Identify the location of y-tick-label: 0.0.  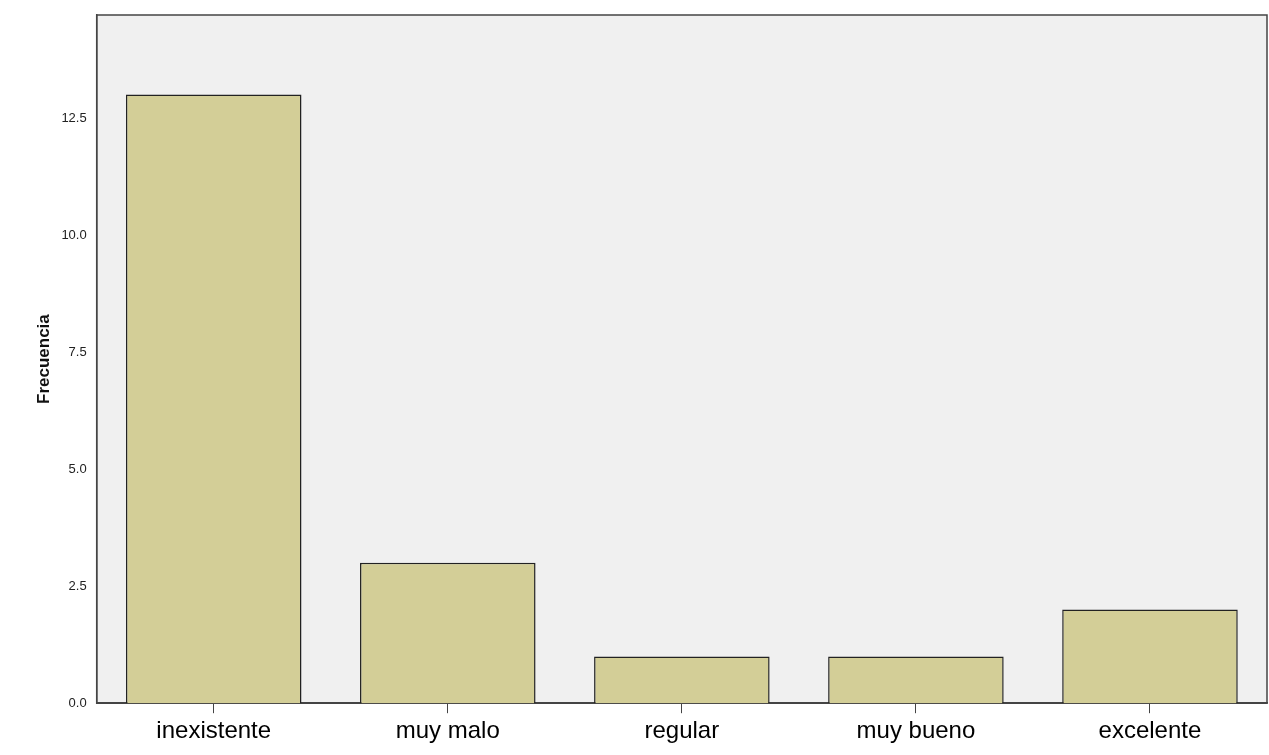
(77, 702).